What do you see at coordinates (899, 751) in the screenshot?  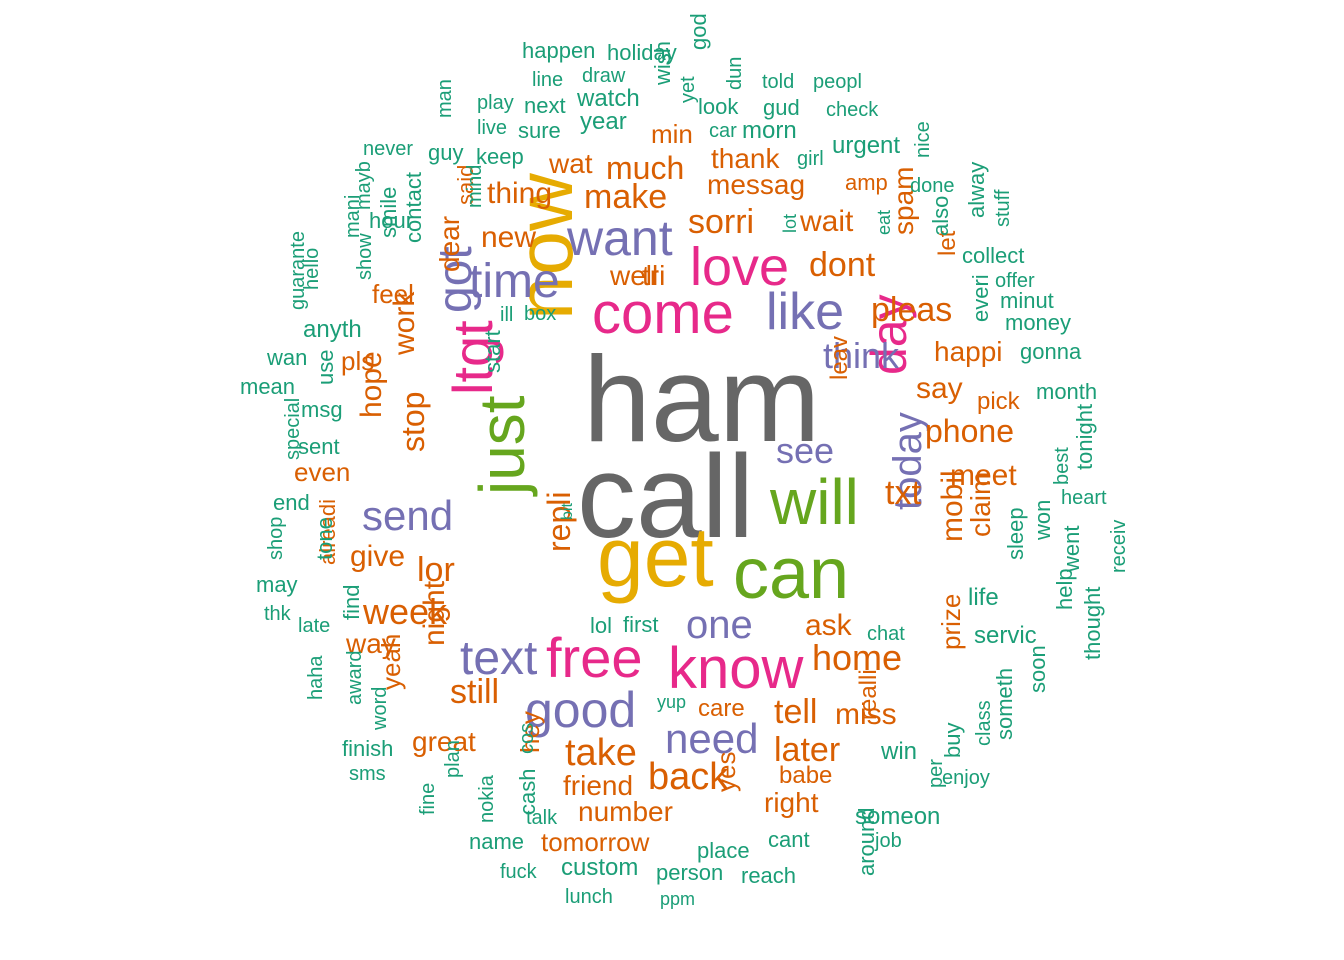 I see `word-win: win` at bounding box center [899, 751].